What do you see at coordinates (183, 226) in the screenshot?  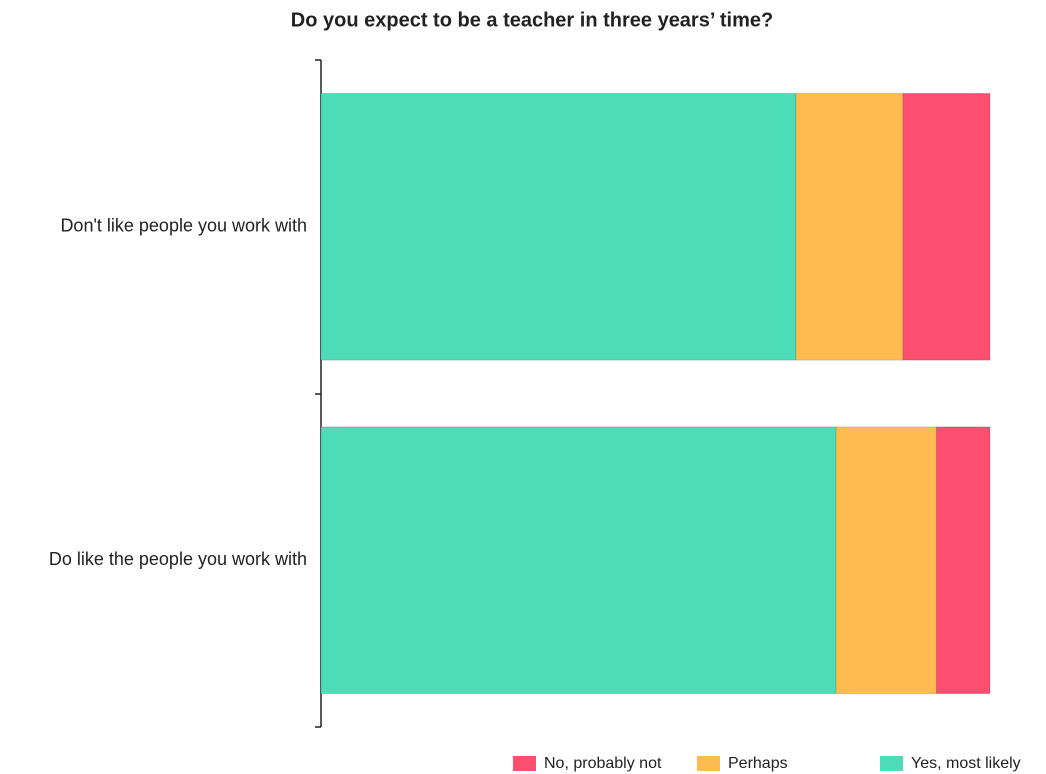 I see `y-tick-label: Don't like people you work with` at bounding box center [183, 226].